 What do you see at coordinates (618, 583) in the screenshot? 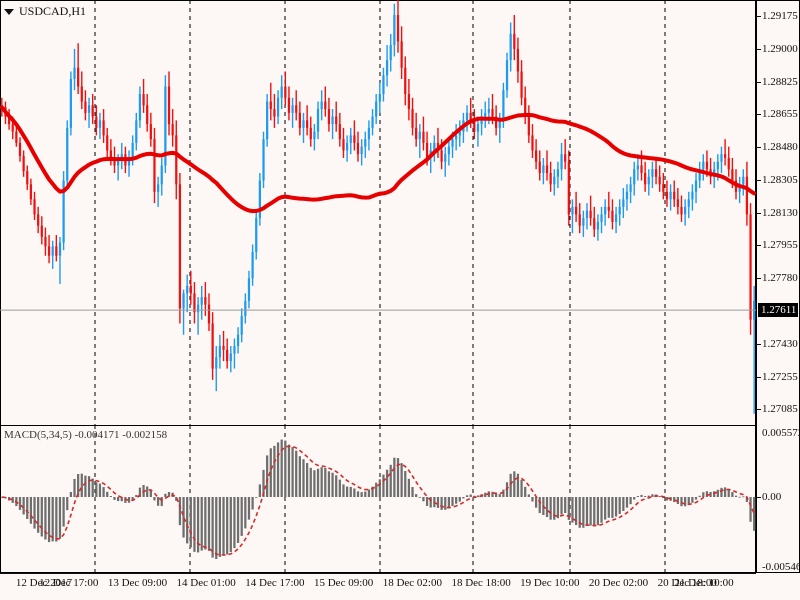
I see `time-axis-label: 20 Dec 02:00` at bounding box center [618, 583].